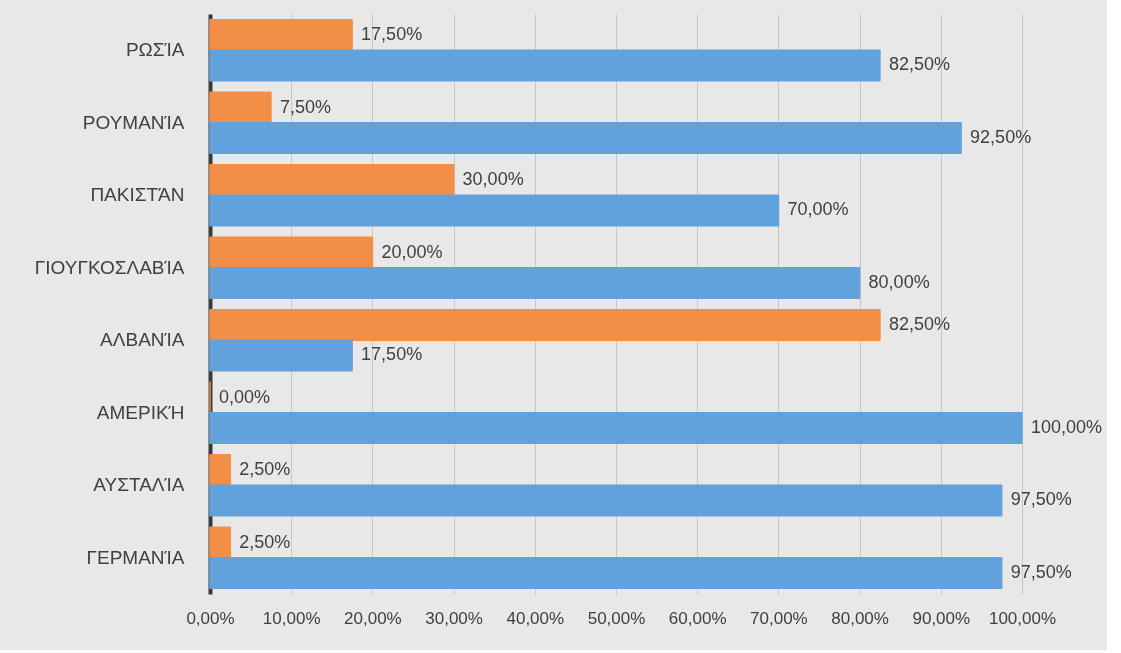 Image resolution: width=1121 pixels, height=653 pixels. What do you see at coordinates (941, 618) in the screenshot?
I see `x-tick-label: 90,00%` at bounding box center [941, 618].